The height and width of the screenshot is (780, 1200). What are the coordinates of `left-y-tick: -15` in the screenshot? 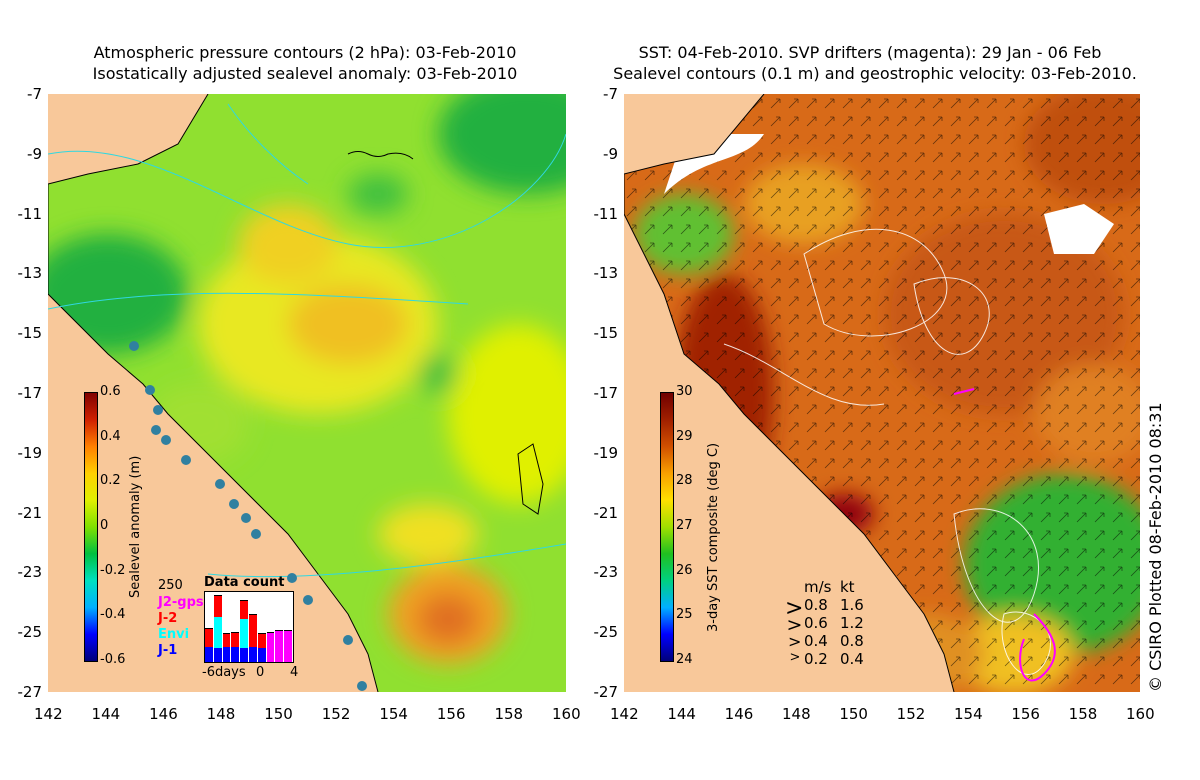 It's located at (30, 333).